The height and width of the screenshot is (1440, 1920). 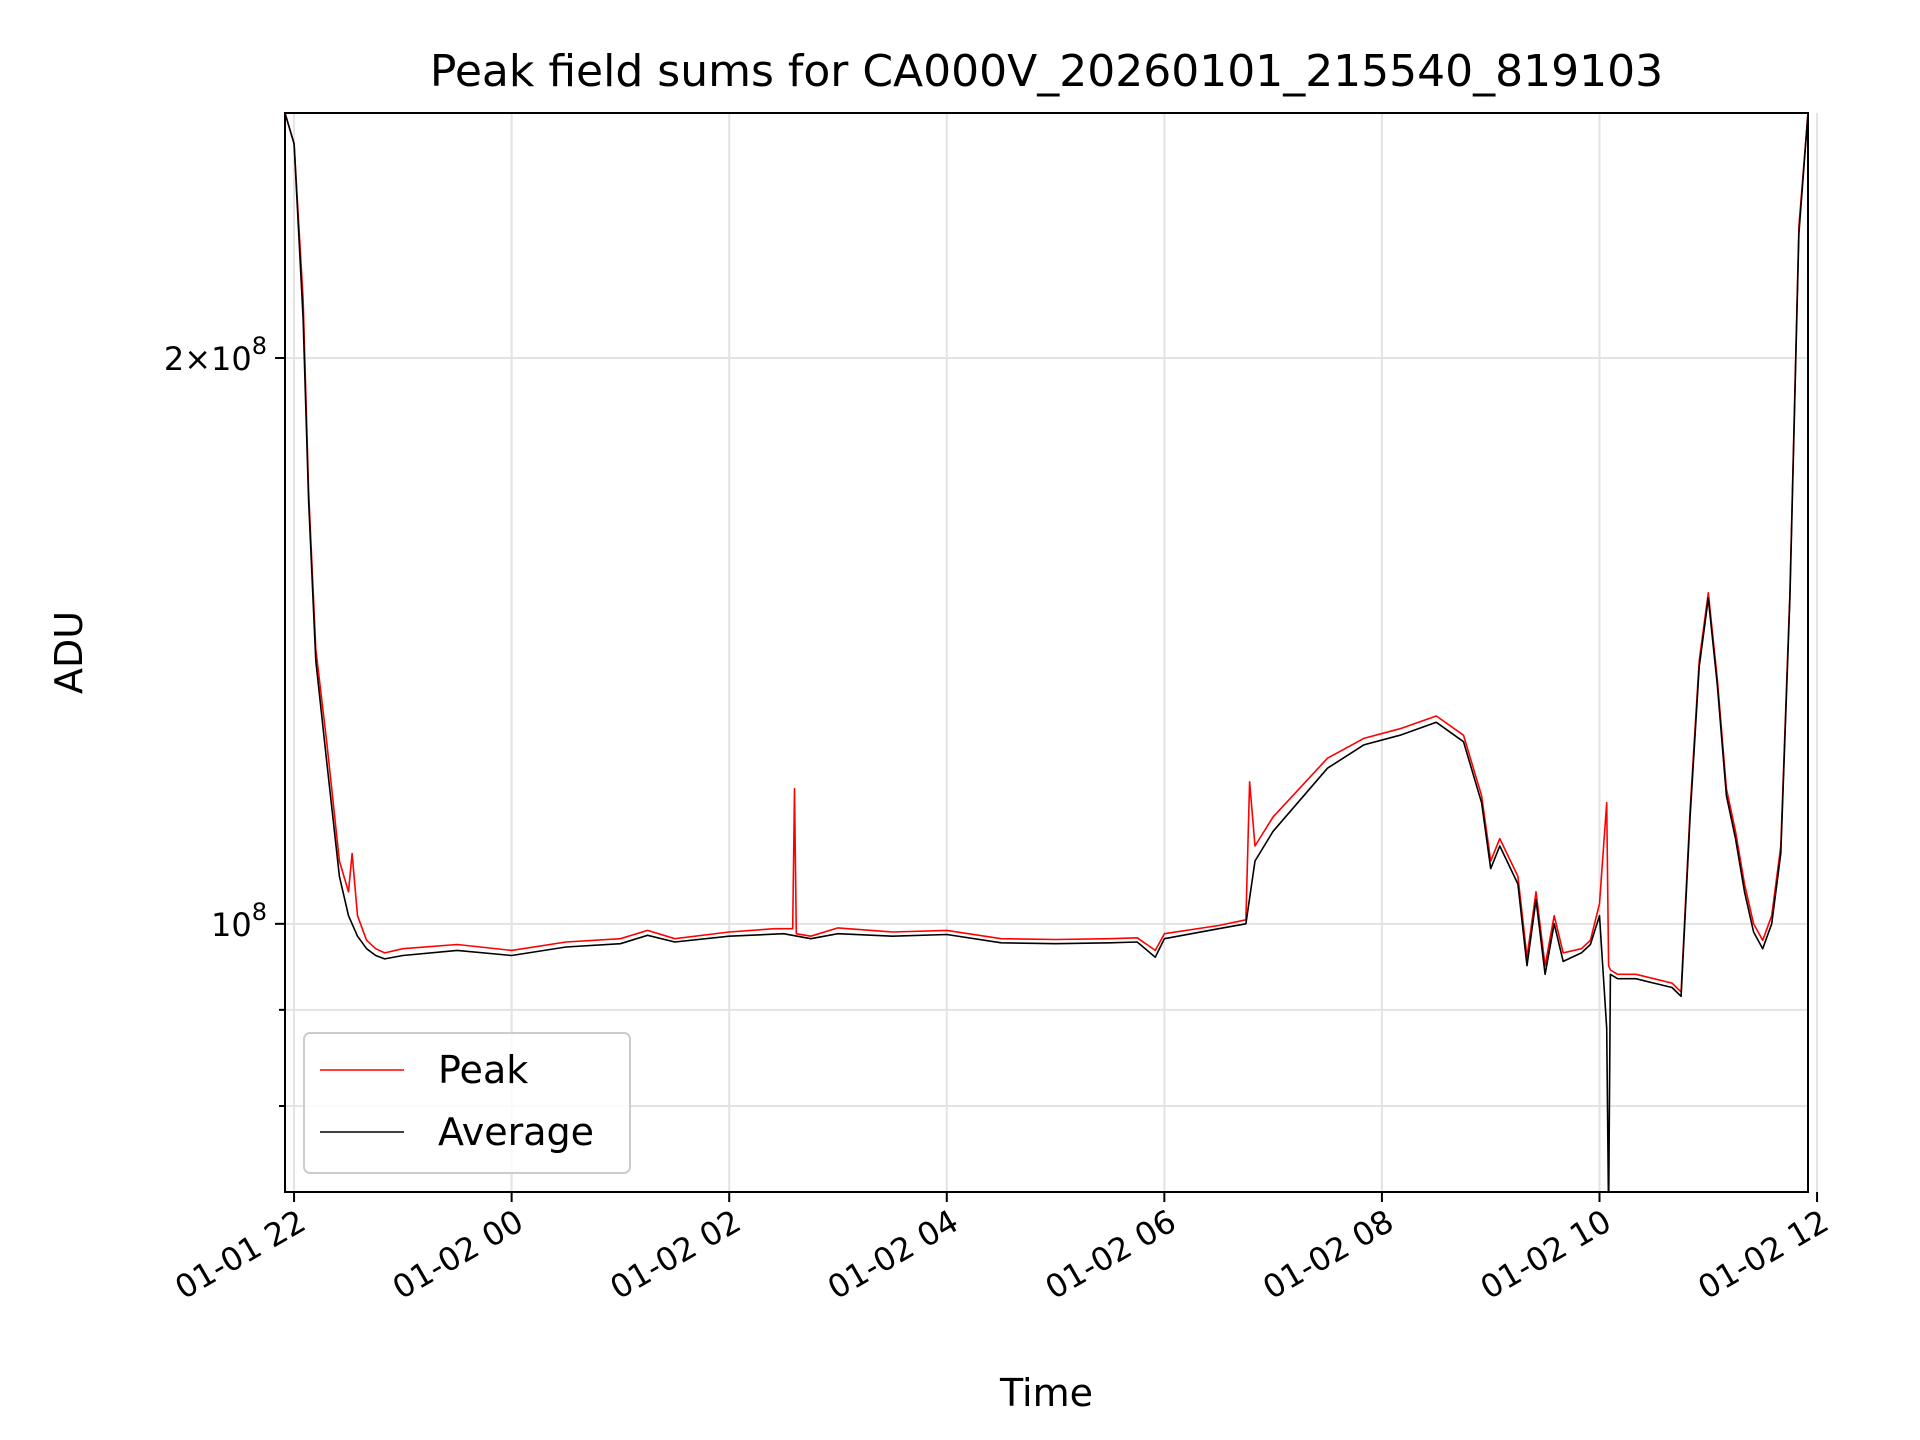 I want to click on y-tick-label: 108, so click(x=239, y=921).